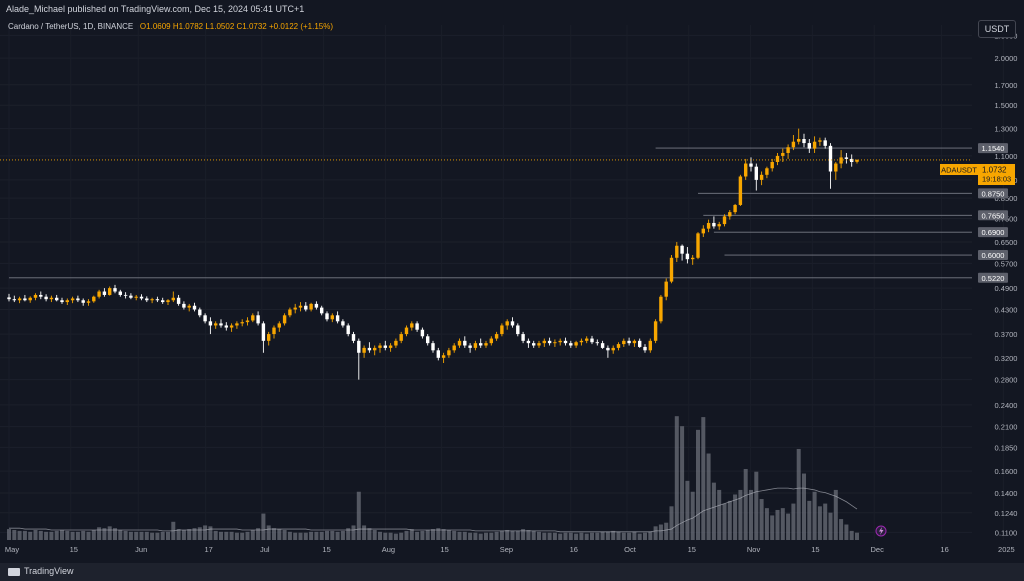 This screenshot has width=1024, height=581. I want to click on x-tick-label: Jun, so click(141, 549).